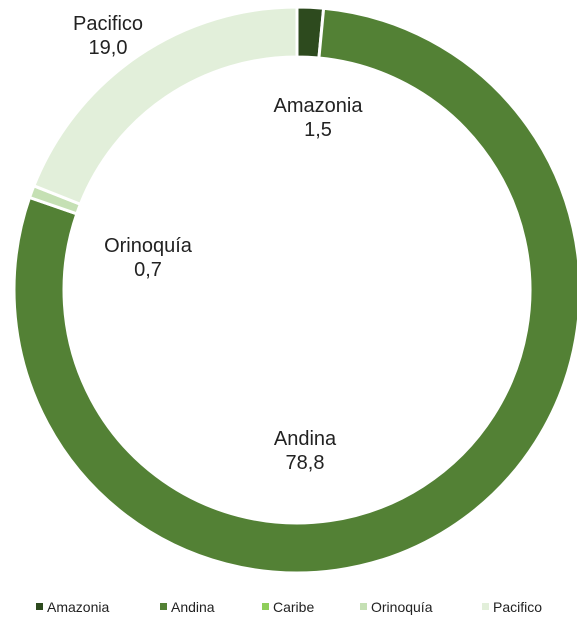  Describe the element at coordinates (293, 607) in the screenshot. I see `legend-label-caribe: Caribe` at that location.